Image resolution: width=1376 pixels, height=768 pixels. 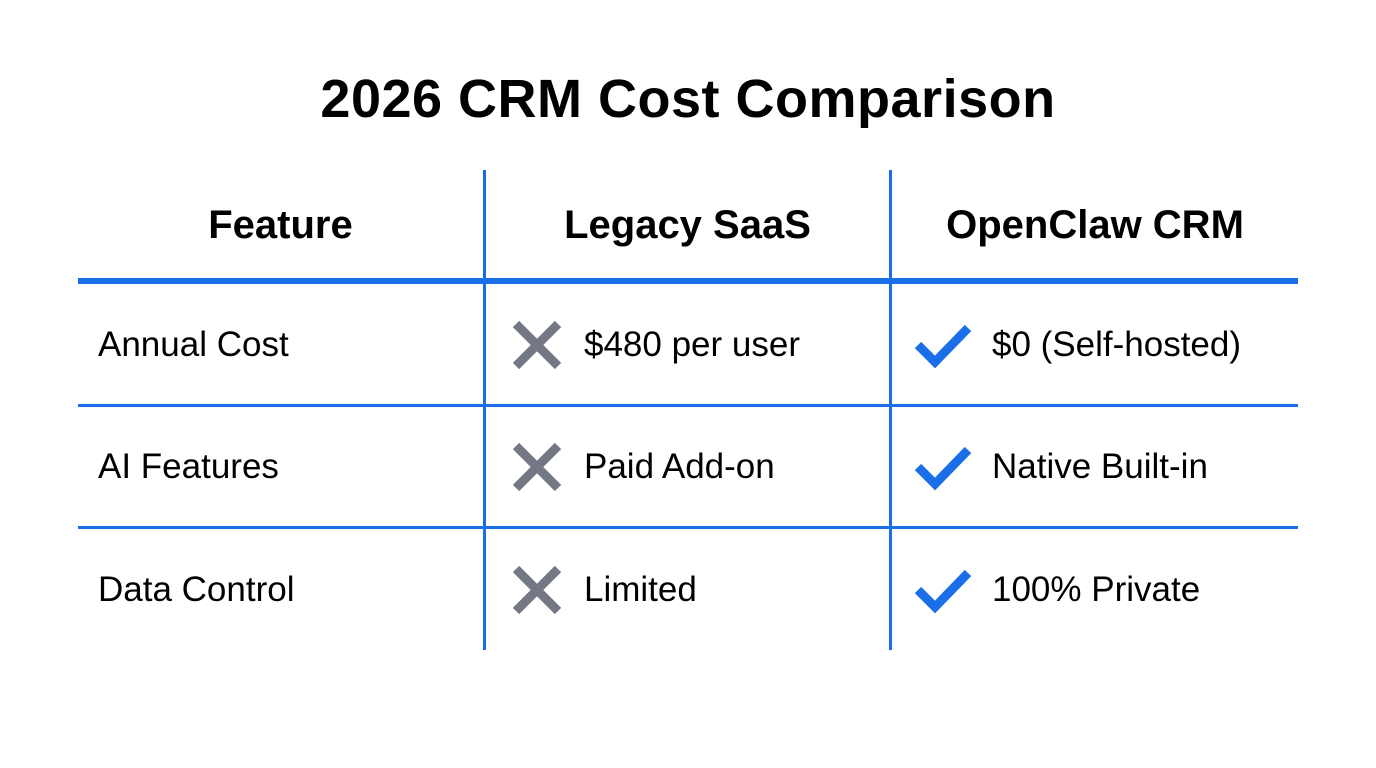 What do you see at coordinates (1100, 466) in the screenshot?
I see `openclaw-value: Native Built-in` at bounding box center [1100, 466].